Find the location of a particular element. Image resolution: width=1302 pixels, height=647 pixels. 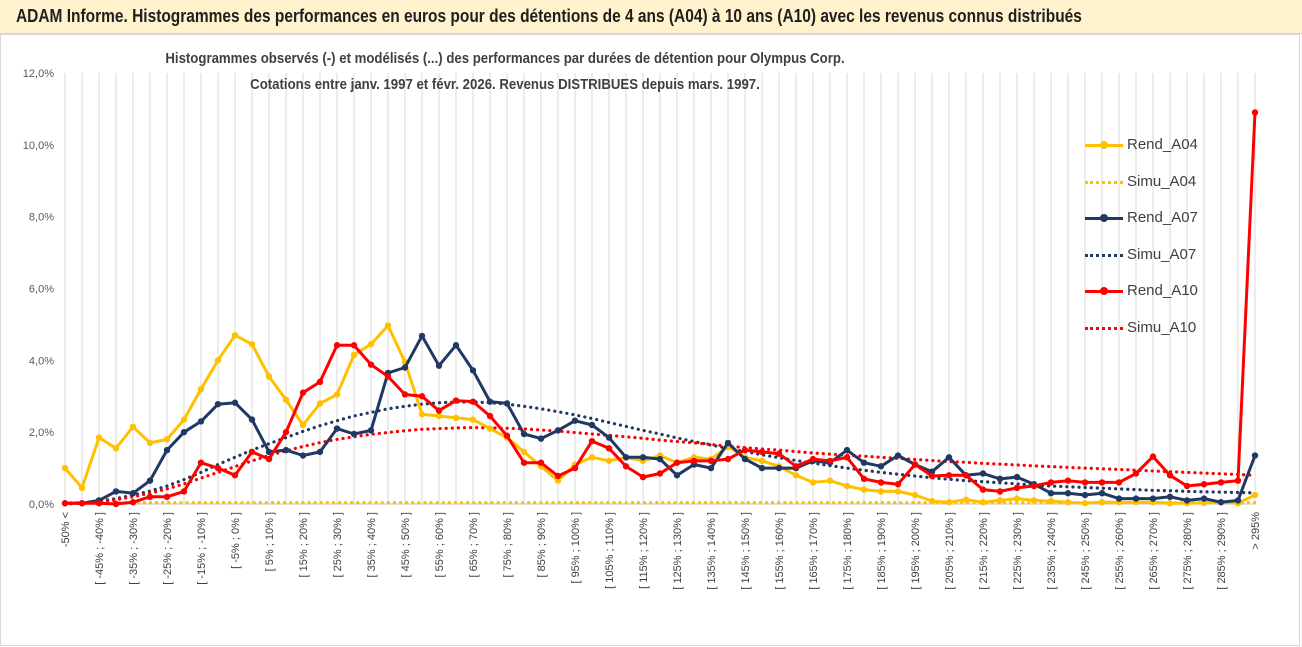

x-tick-label: [ 65% ; 70% ] is located at coordinates (474, 544).